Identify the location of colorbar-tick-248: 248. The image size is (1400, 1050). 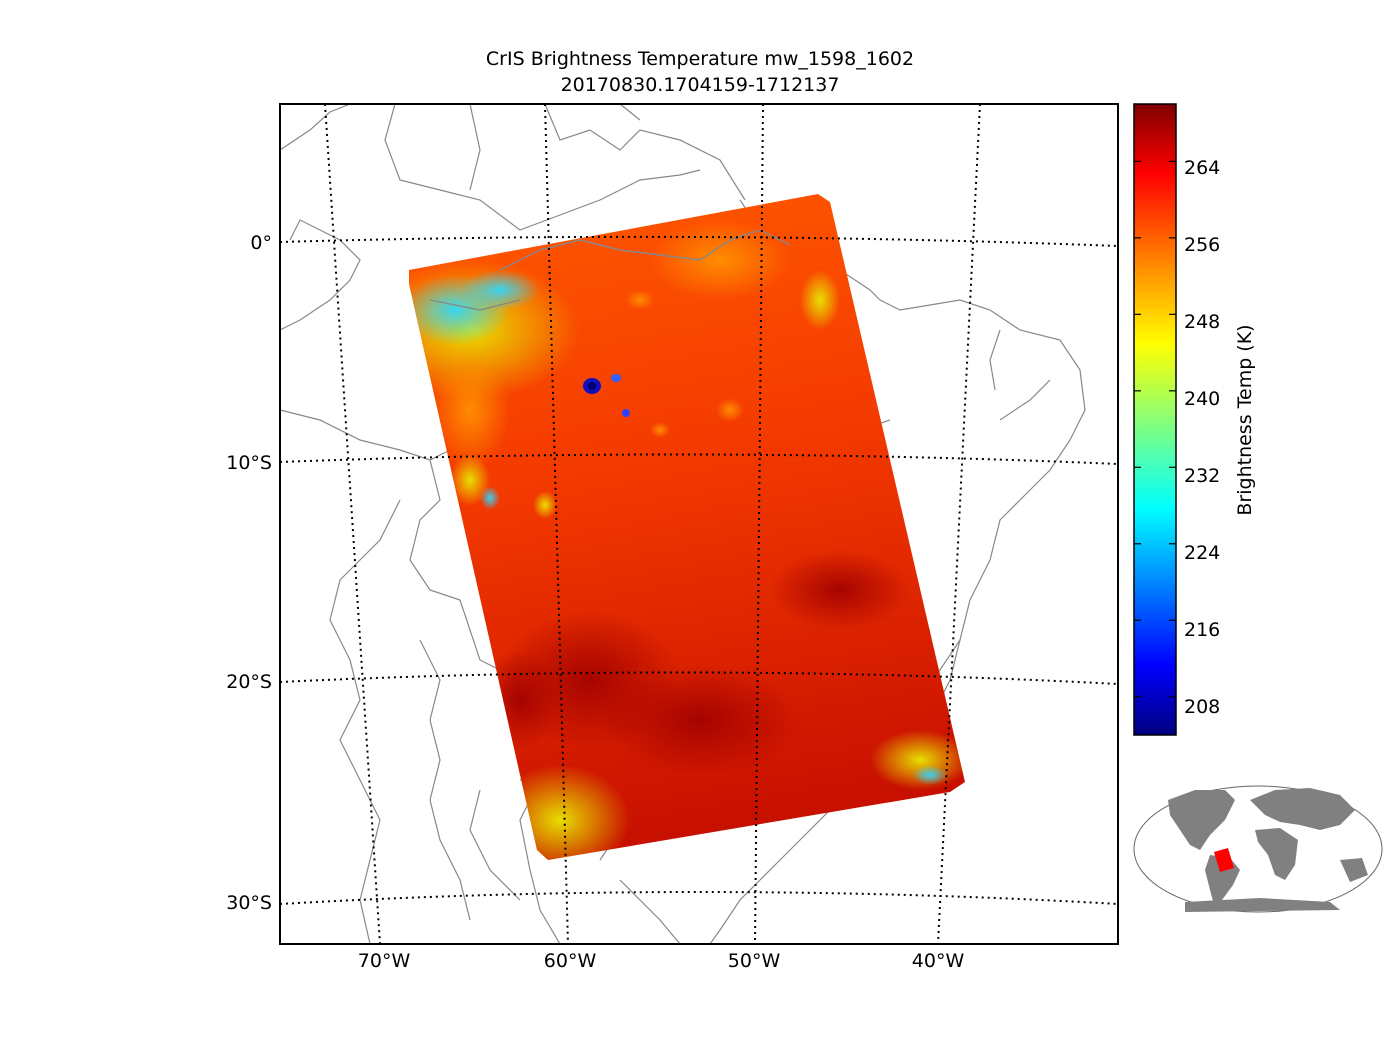
(1202, 322).